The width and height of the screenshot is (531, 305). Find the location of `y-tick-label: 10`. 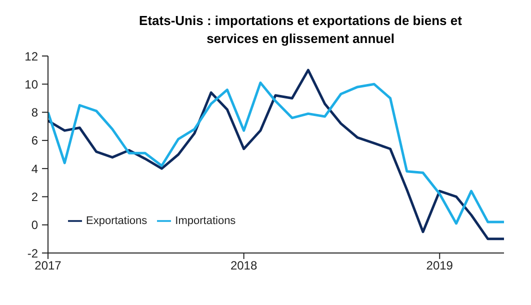

y-tick-label: 10 is located at coordinates (31, 84).